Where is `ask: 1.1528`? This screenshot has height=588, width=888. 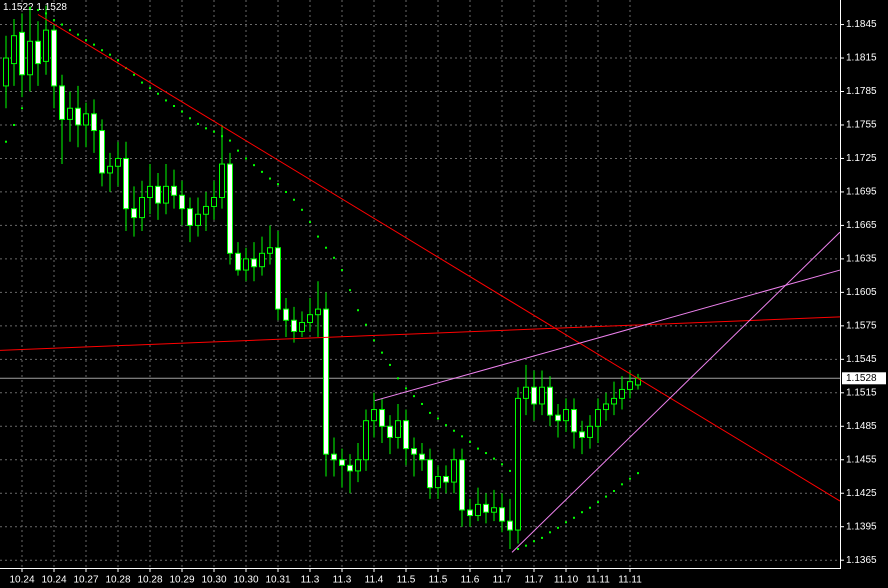
ask: 1.1528 is located at coordinates (51, 7).